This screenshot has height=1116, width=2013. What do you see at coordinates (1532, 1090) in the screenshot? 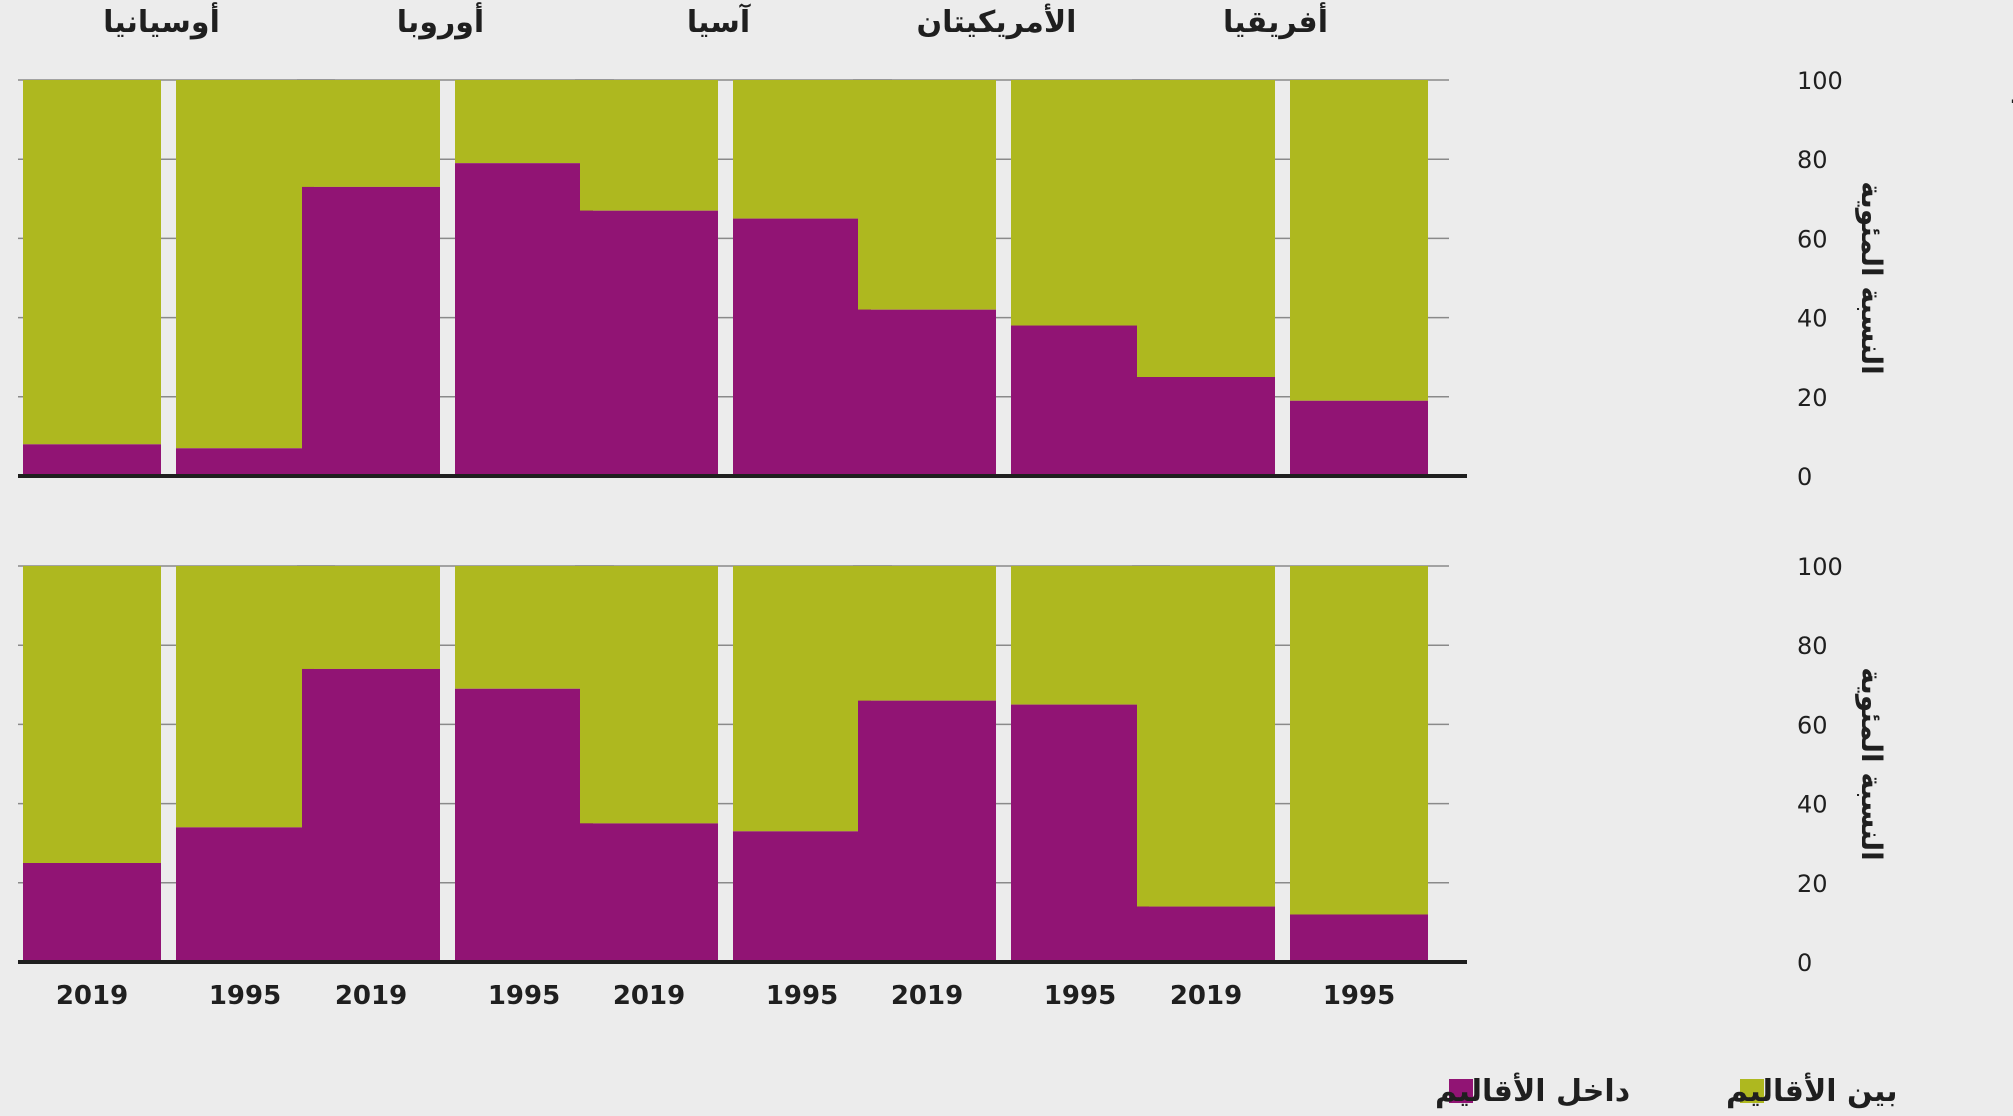
I see `legend-label: داخل الأقاليم` at bounding box center [1532, 1090].